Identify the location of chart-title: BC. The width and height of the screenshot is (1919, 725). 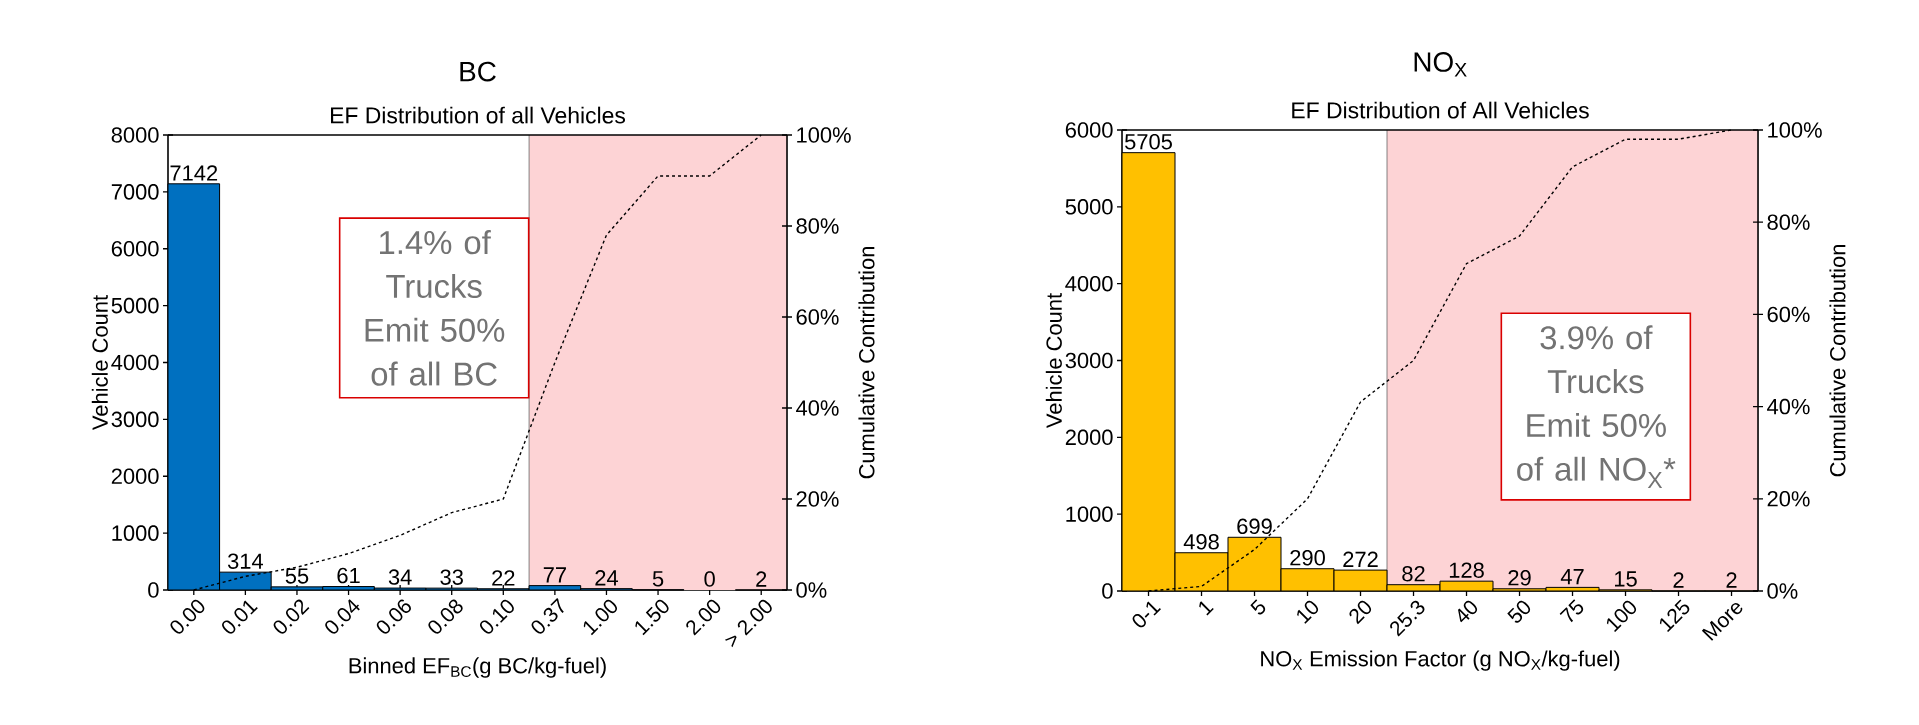
(478, 71).